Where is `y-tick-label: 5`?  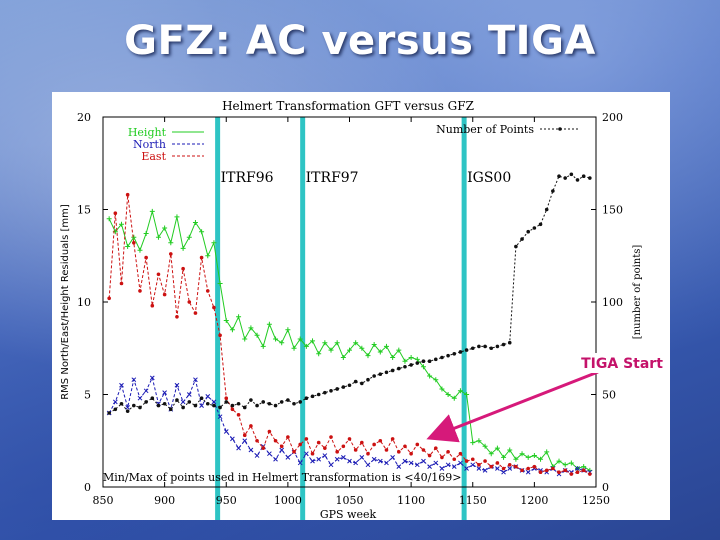 y-tick-label: 5 is located at coordinates (87, 395).